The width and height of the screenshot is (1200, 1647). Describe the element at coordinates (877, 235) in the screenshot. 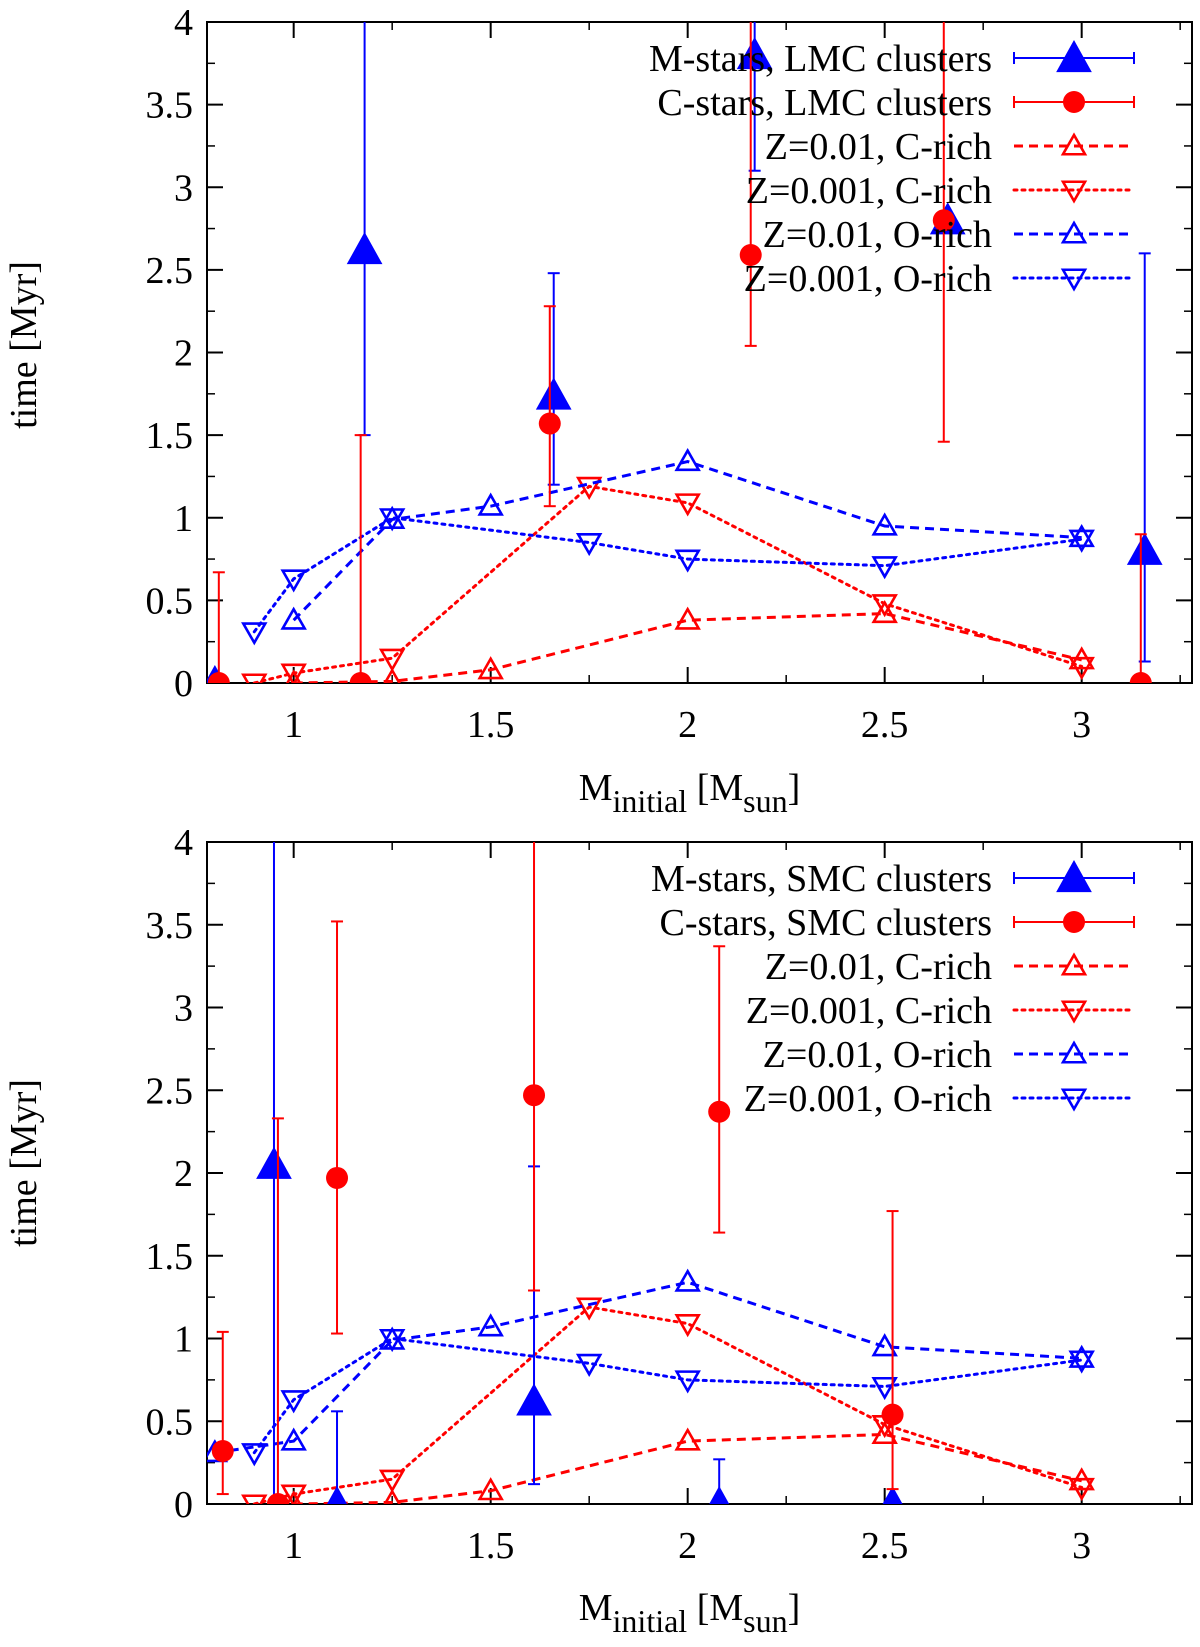

I see `legend-label: Z=0.01, O-rich` at that location.